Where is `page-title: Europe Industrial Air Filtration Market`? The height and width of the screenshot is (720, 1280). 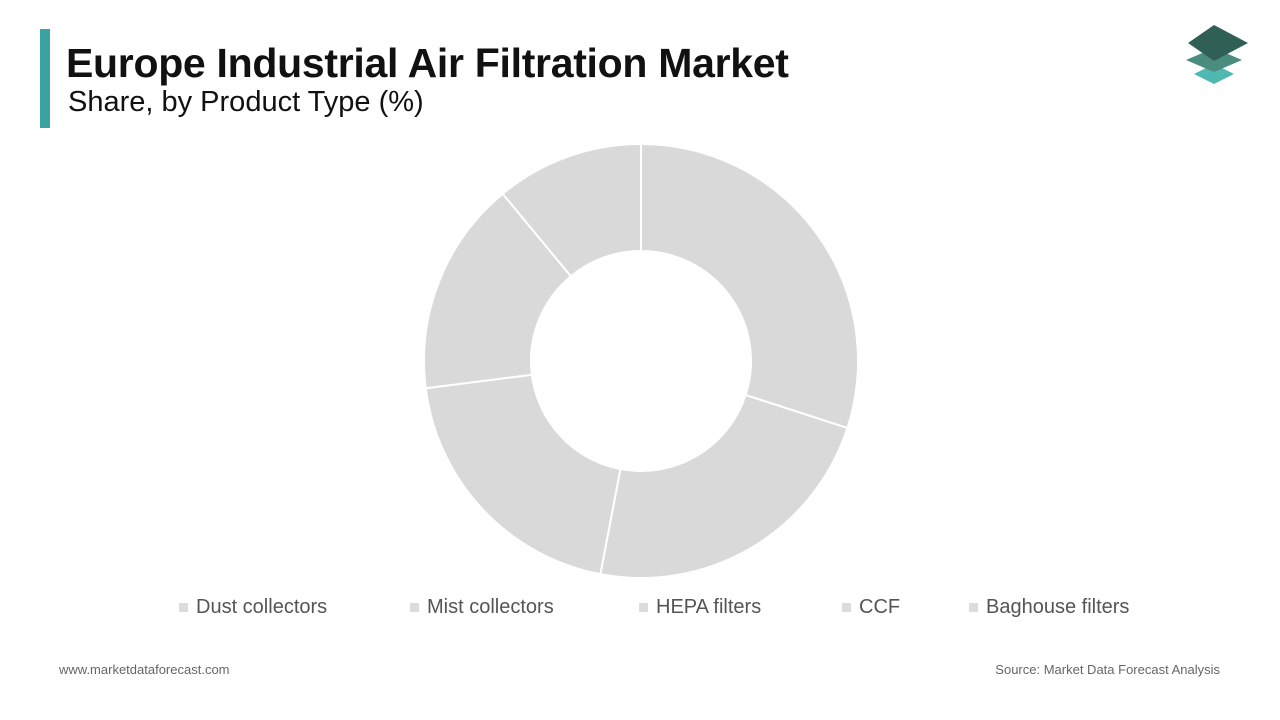
page-title: Europe Industrial Air Filtration Market is located at coordinates (427, 63).